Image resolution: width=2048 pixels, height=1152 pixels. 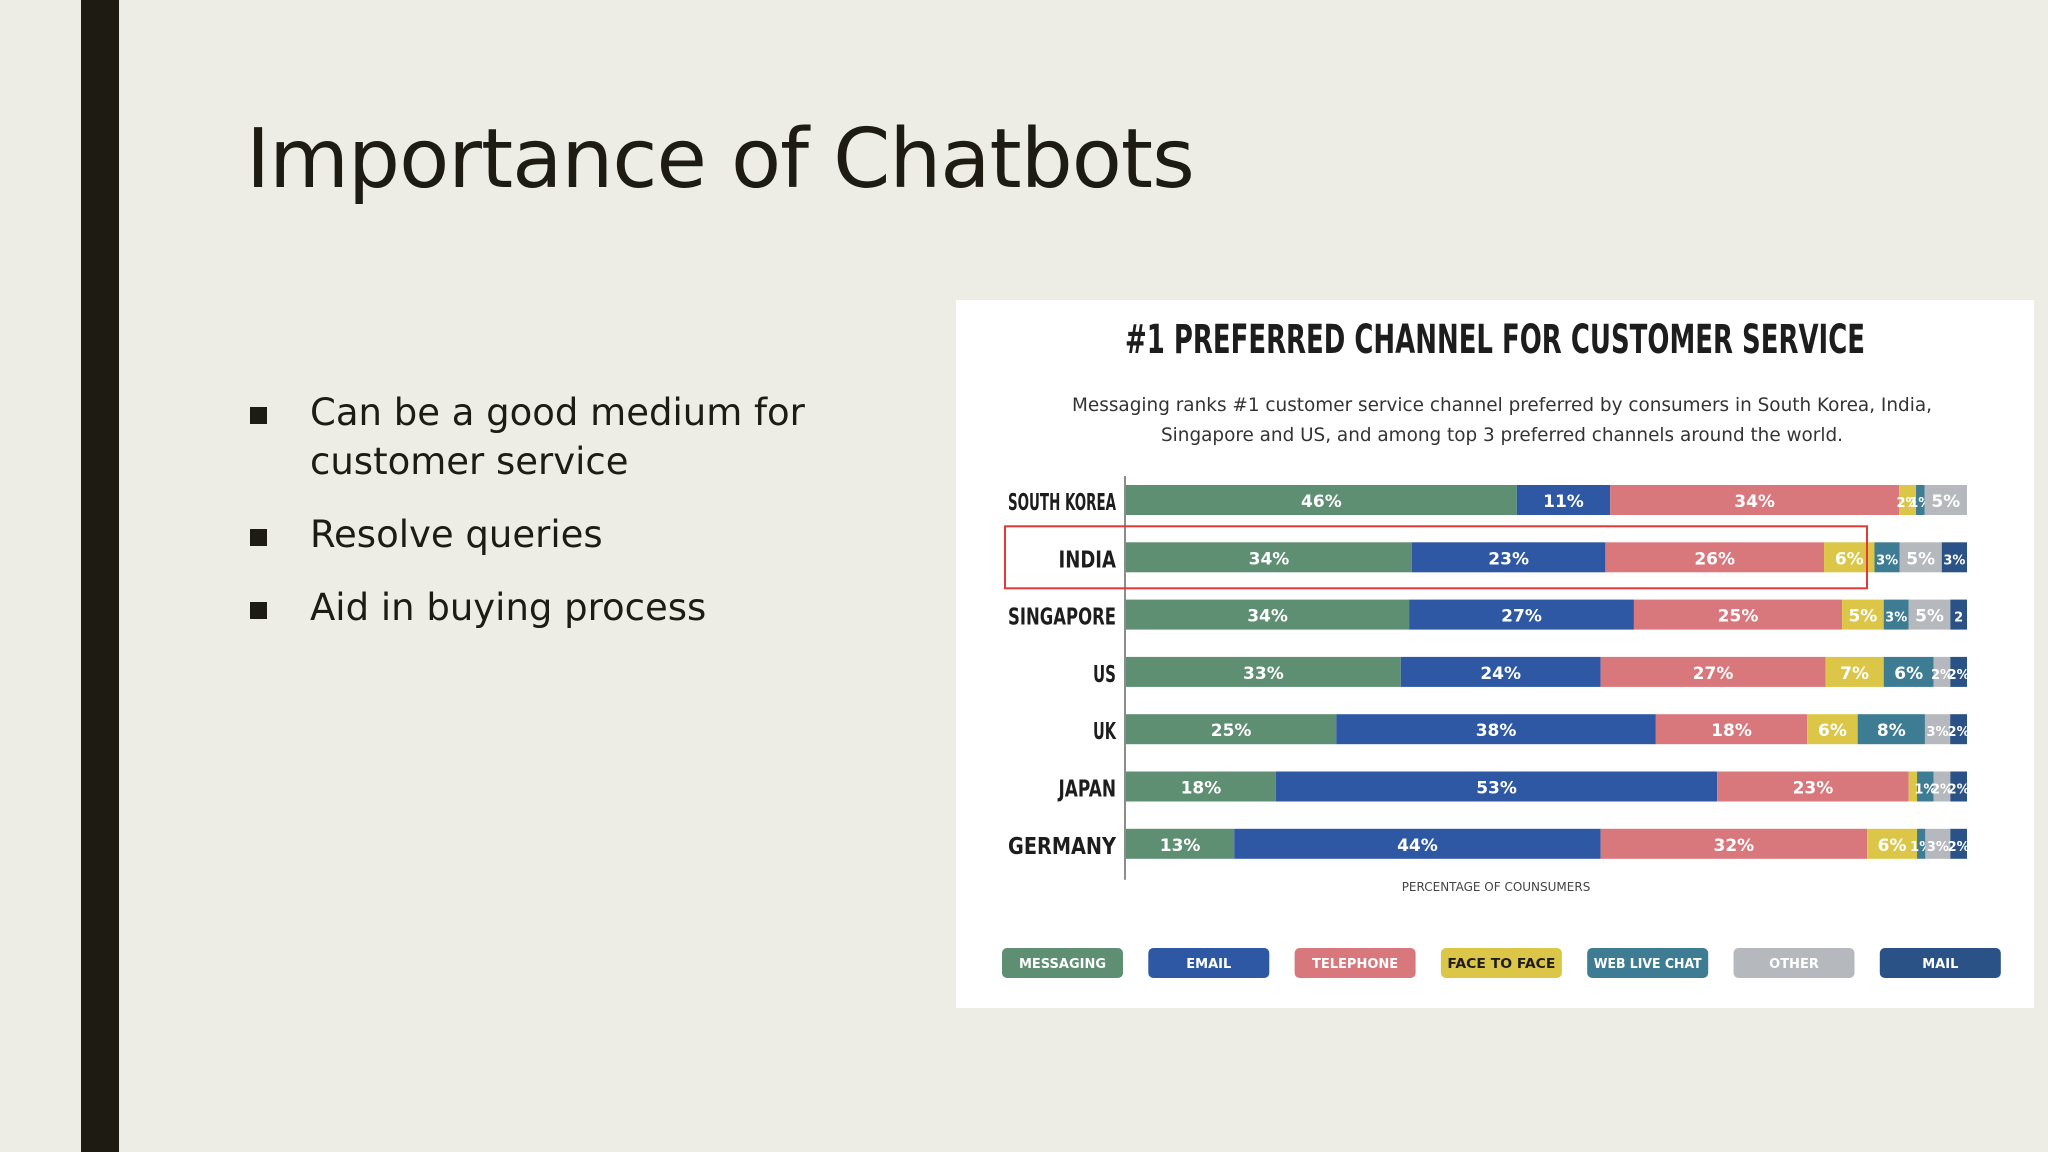 I want to click on data-label-email-japan: 53%, so click(x=1496, y=789).